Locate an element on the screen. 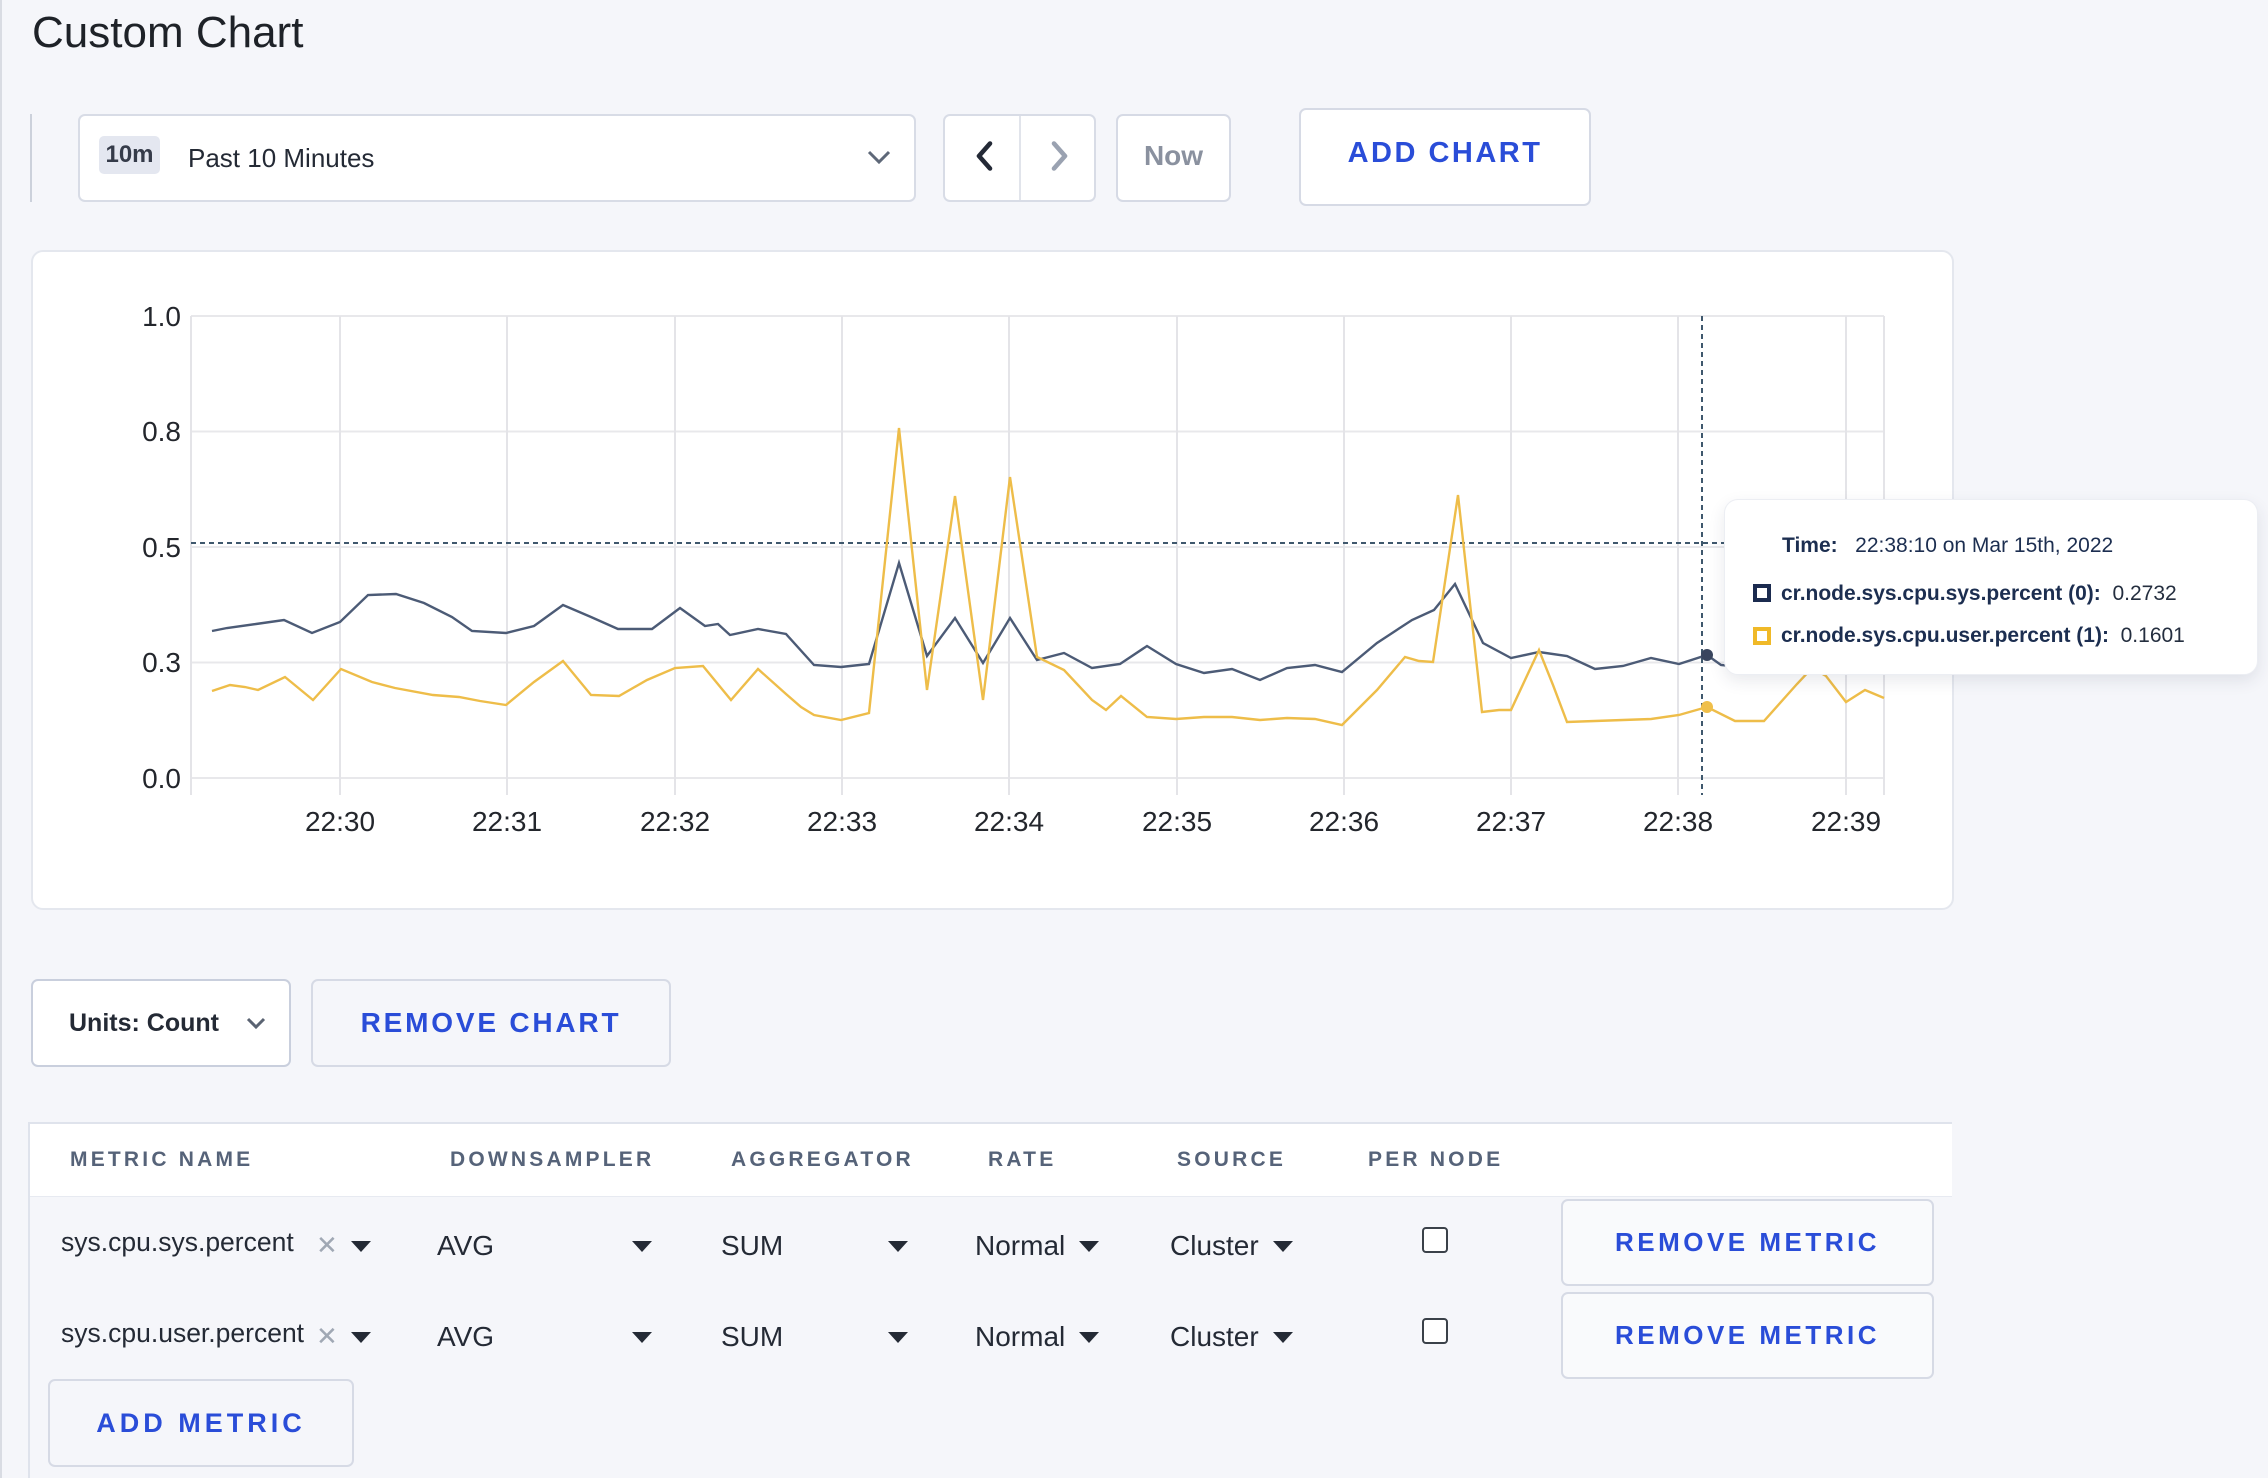 The image size is (2268, 1478). svg-text: 22:38 is located at coordinates (1678, 821).